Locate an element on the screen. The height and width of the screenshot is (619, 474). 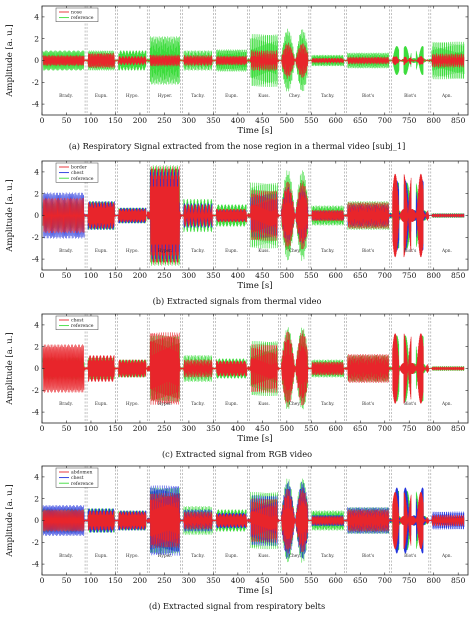
segment-label: Hypo. is located at coordinates (132, 251).